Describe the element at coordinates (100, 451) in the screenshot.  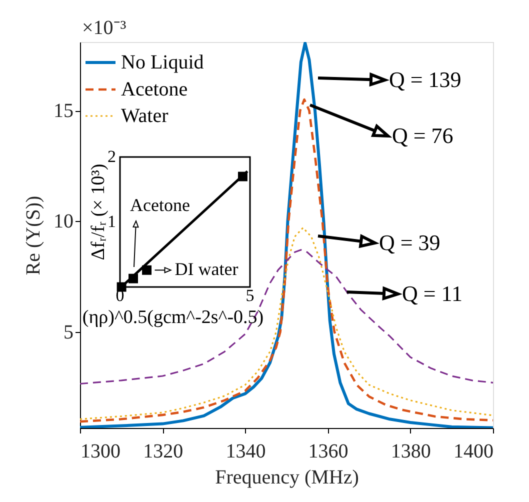
I see `x-tick-label: 1300` at that location.